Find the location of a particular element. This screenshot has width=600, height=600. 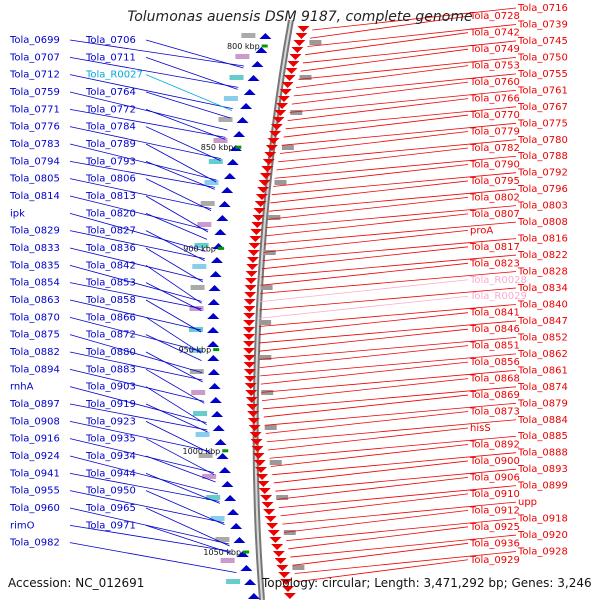

gene-label-left: Tola_0793 is located at coordinates (110, 161).